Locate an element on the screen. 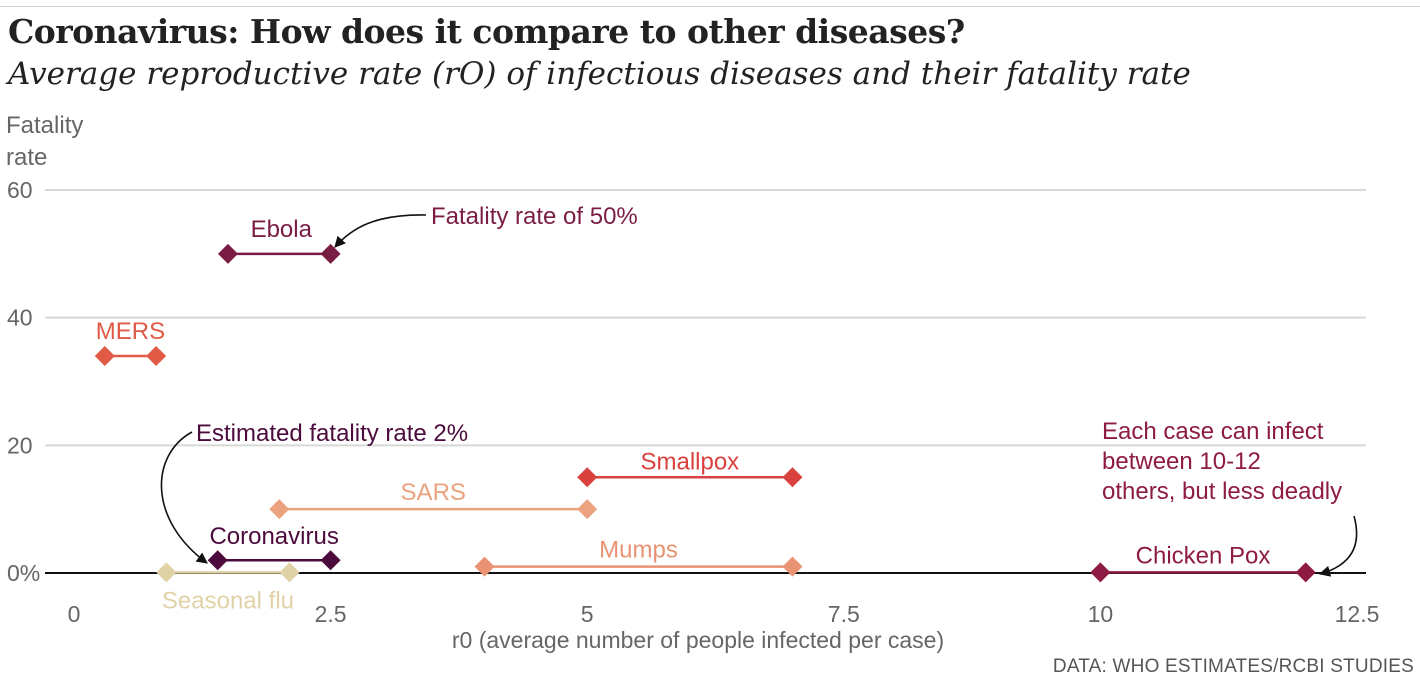  annotation-1-arrow is located at coordinates (380, 231).